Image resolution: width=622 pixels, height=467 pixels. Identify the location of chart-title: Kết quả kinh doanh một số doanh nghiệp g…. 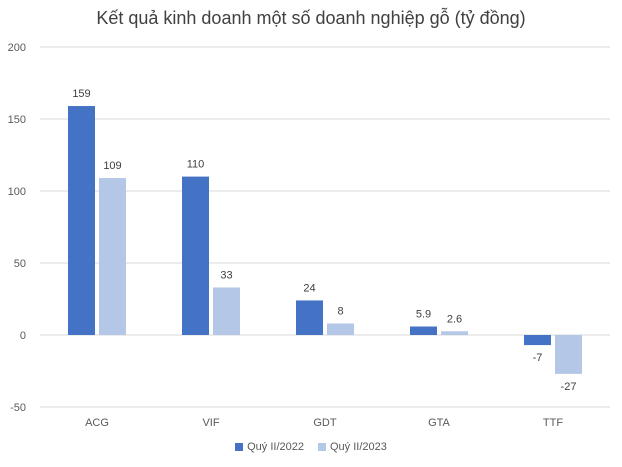
(311, 18).